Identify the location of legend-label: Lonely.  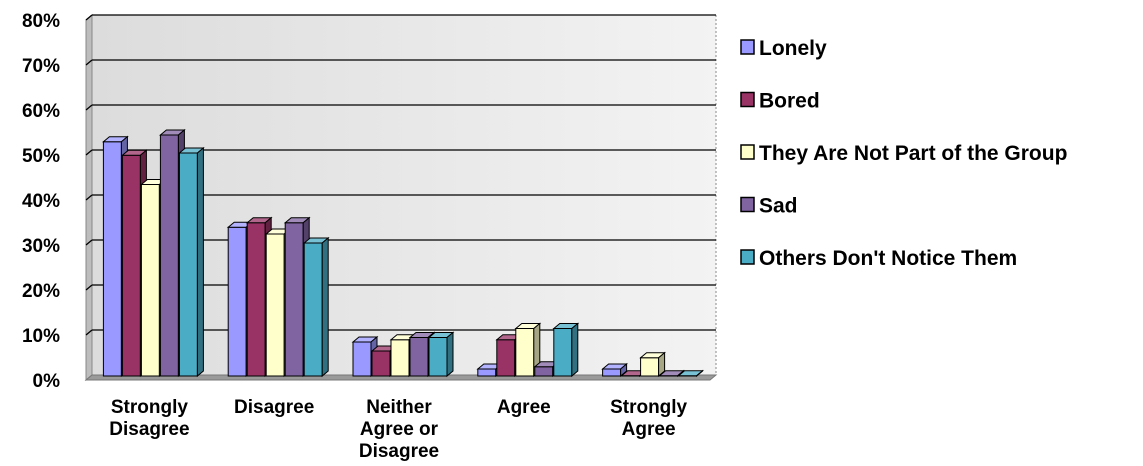
(793, 48).